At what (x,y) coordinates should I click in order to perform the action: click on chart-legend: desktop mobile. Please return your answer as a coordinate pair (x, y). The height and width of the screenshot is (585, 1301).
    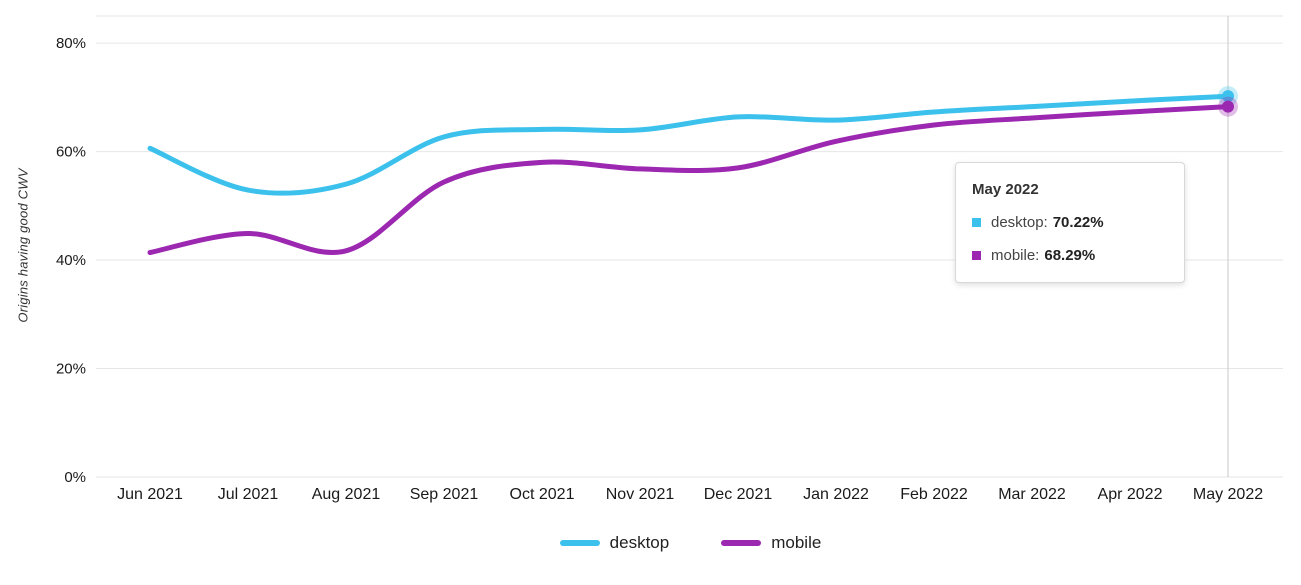
    Looking at the image, I should click on (670, 543).